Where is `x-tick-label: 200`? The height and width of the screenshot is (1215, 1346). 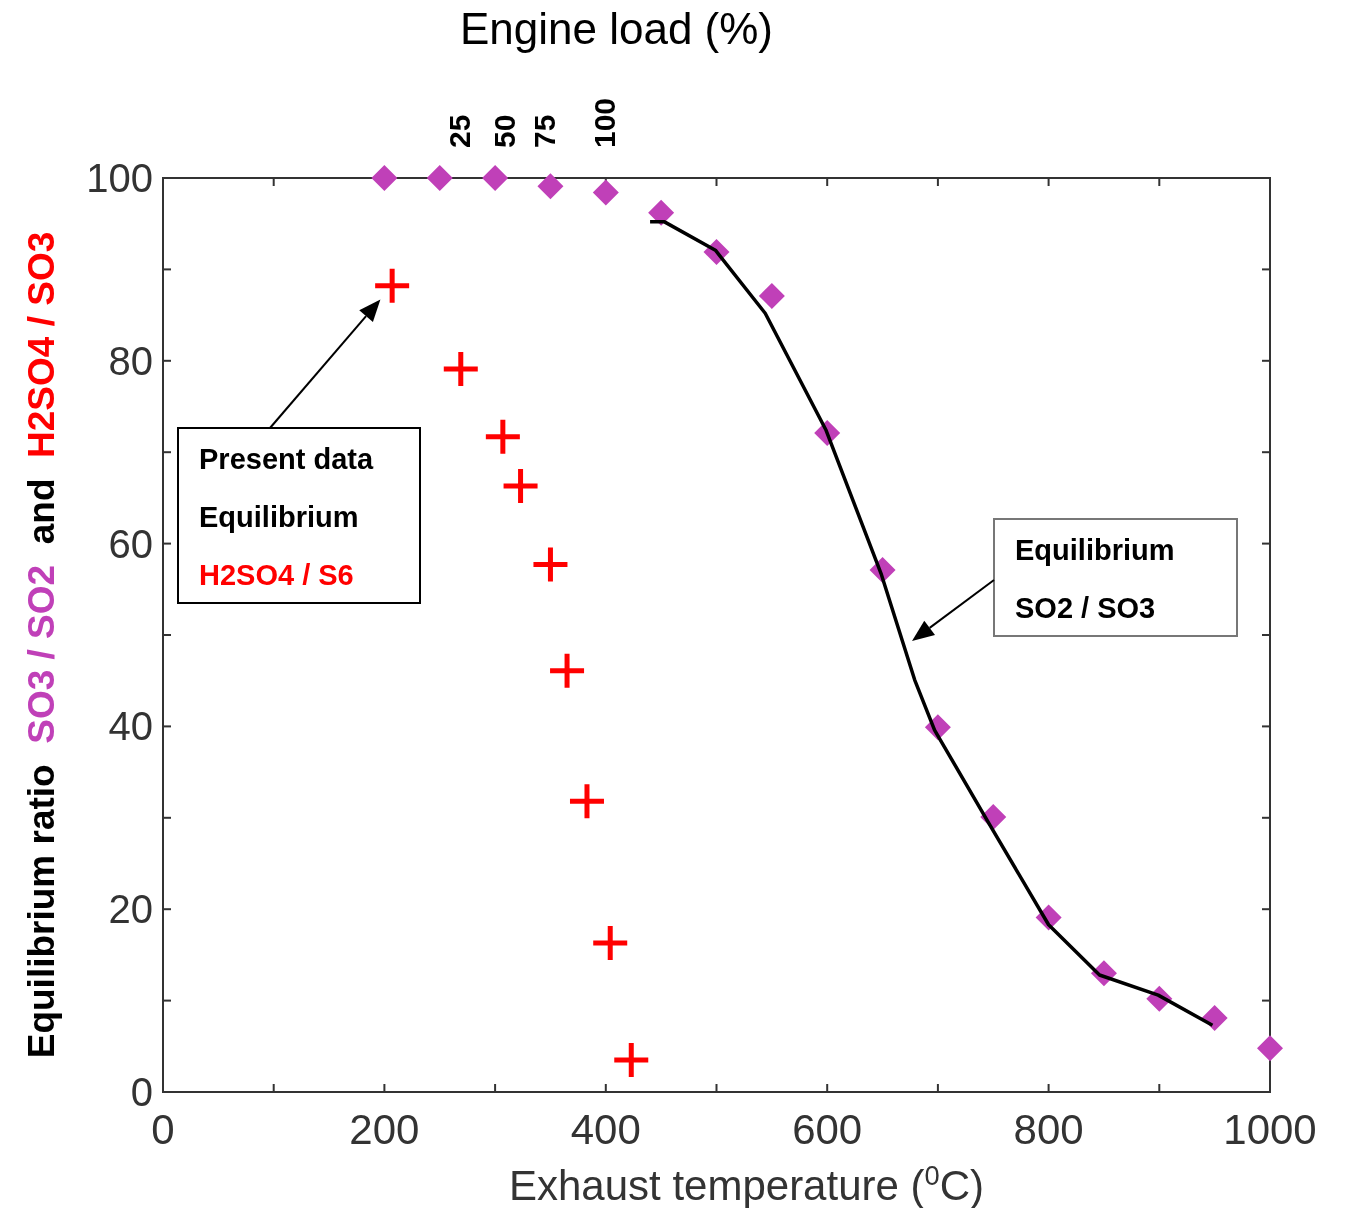 x-tick-label: 200 is located at coordinates (384, 1129).